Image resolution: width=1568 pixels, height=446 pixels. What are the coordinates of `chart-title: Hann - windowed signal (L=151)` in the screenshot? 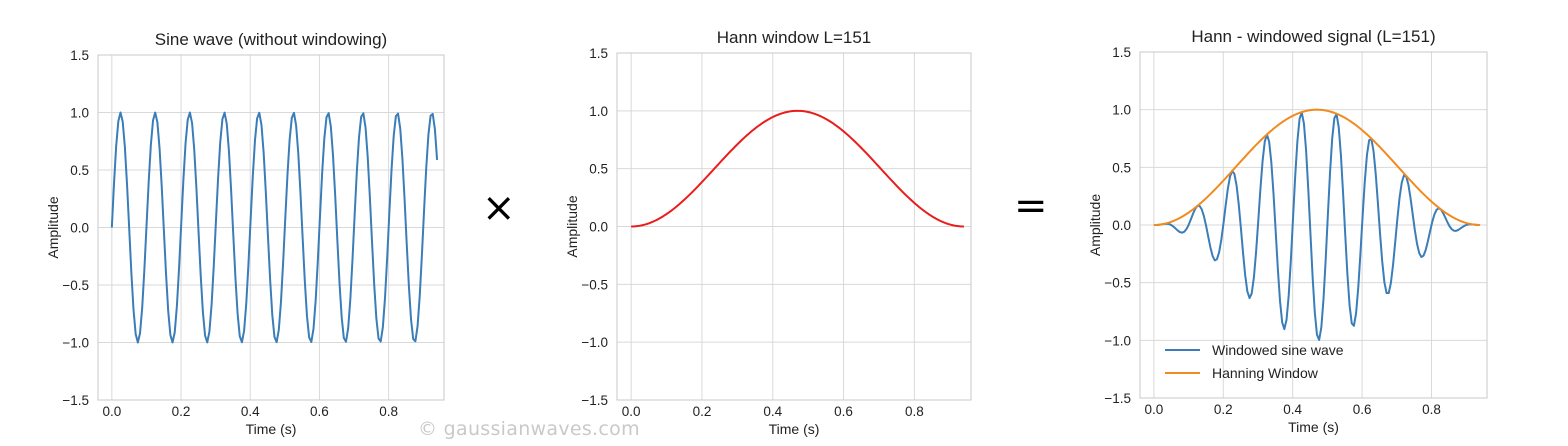 It's located at (1313, 36).